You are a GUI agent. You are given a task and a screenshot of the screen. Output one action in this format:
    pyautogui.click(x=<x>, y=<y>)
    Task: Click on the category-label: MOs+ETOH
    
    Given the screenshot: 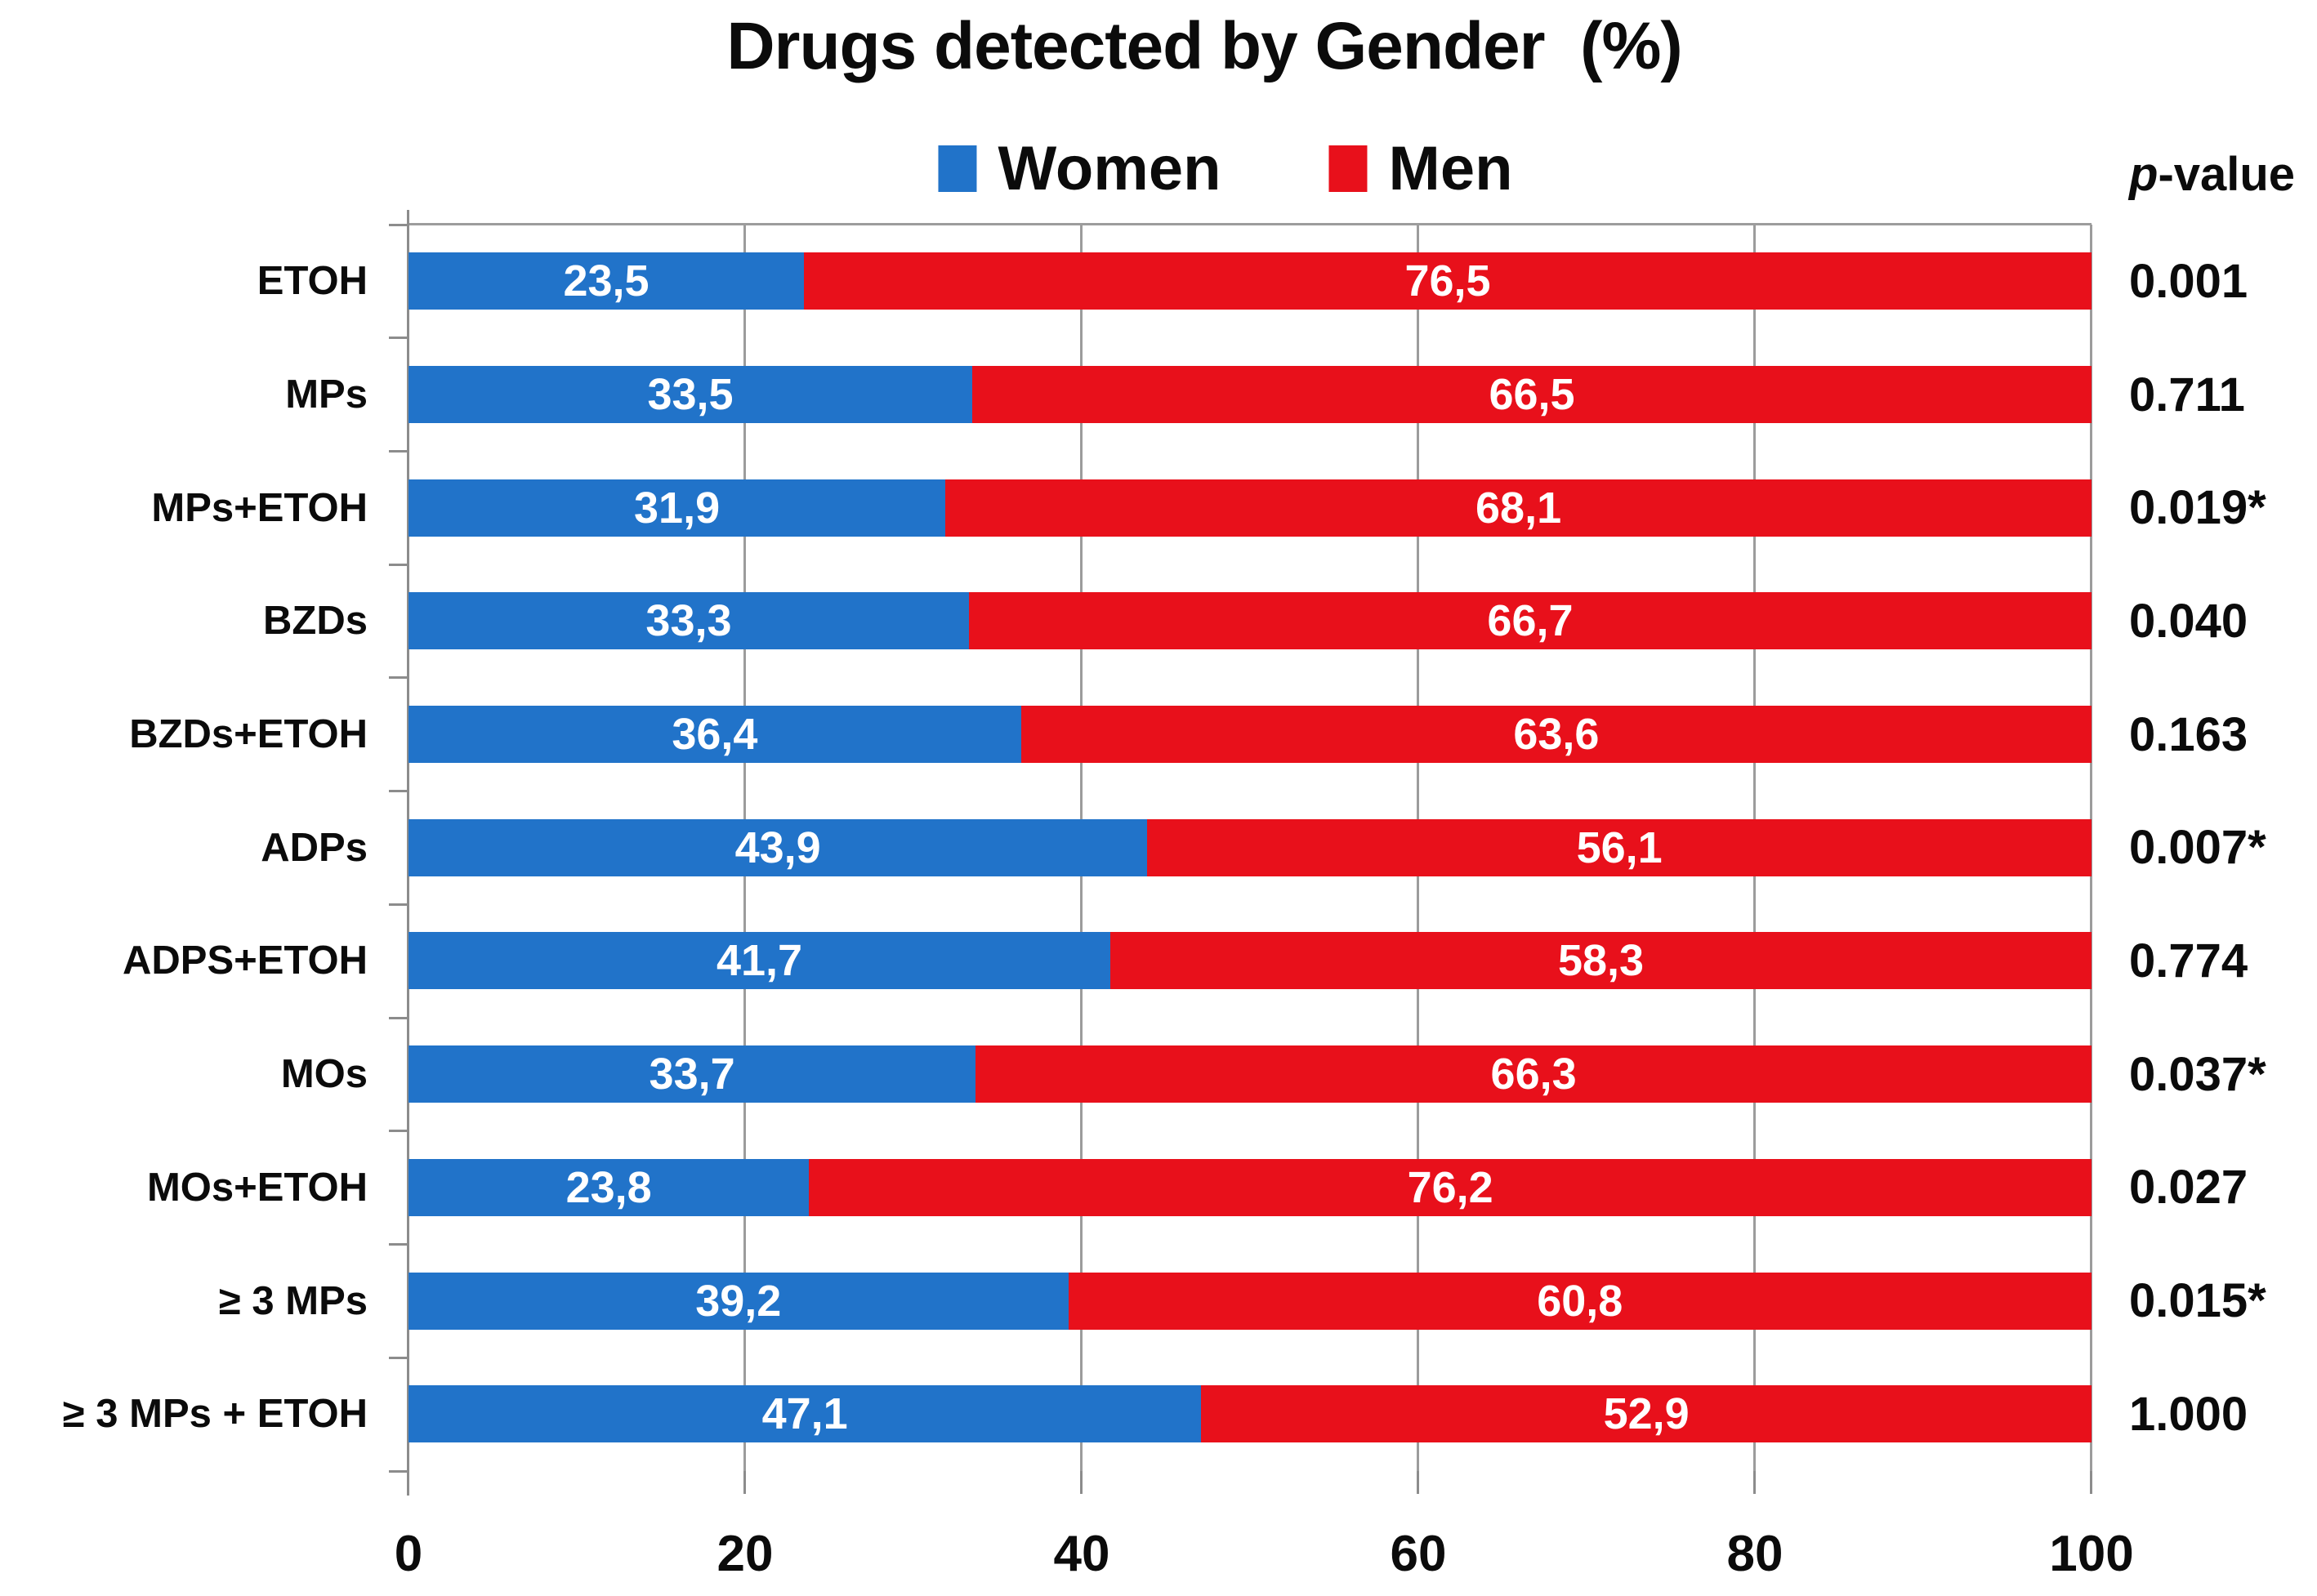 What is the action you would take?
    pyautogui.click(x=257, y=1187)
    